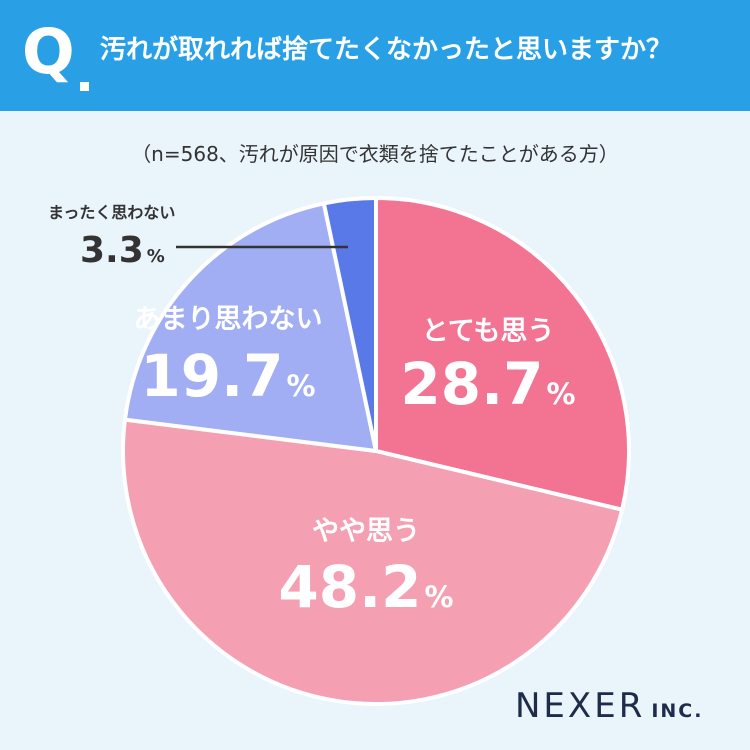  What do you see at coordinates (439, 597) in the screenshot?
I see `slice-value-percent-2: %` at bounding box center [439, 597].